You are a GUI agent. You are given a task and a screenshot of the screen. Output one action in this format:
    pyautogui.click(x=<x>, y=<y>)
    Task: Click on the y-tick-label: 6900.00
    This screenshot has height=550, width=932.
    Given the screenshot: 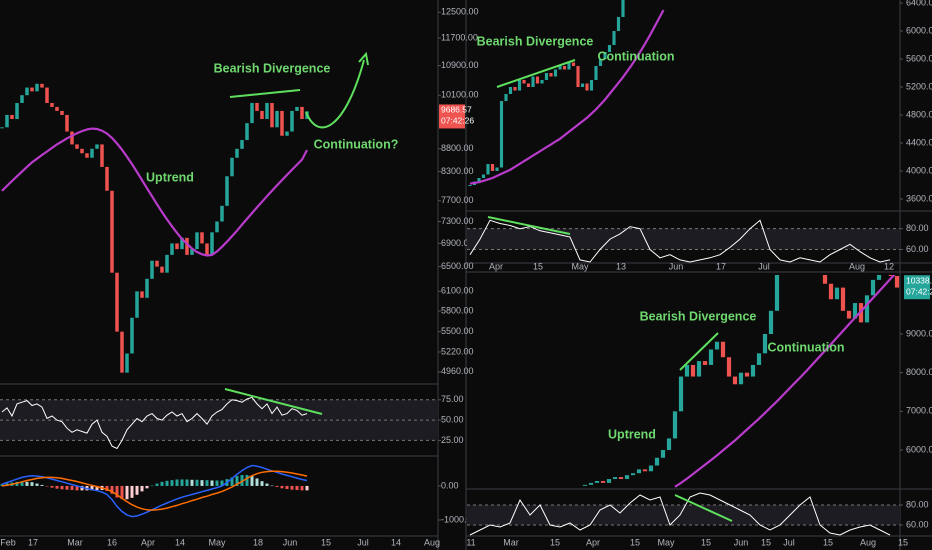 What is the action you would take?
    pyautogui.click(x=457, y=243)
    